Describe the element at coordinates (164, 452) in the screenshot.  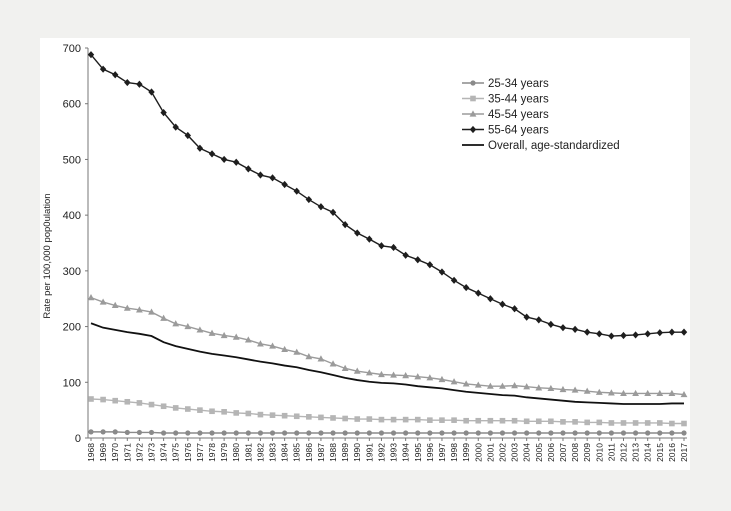
I see `x-tick-label: 1974` at that location.